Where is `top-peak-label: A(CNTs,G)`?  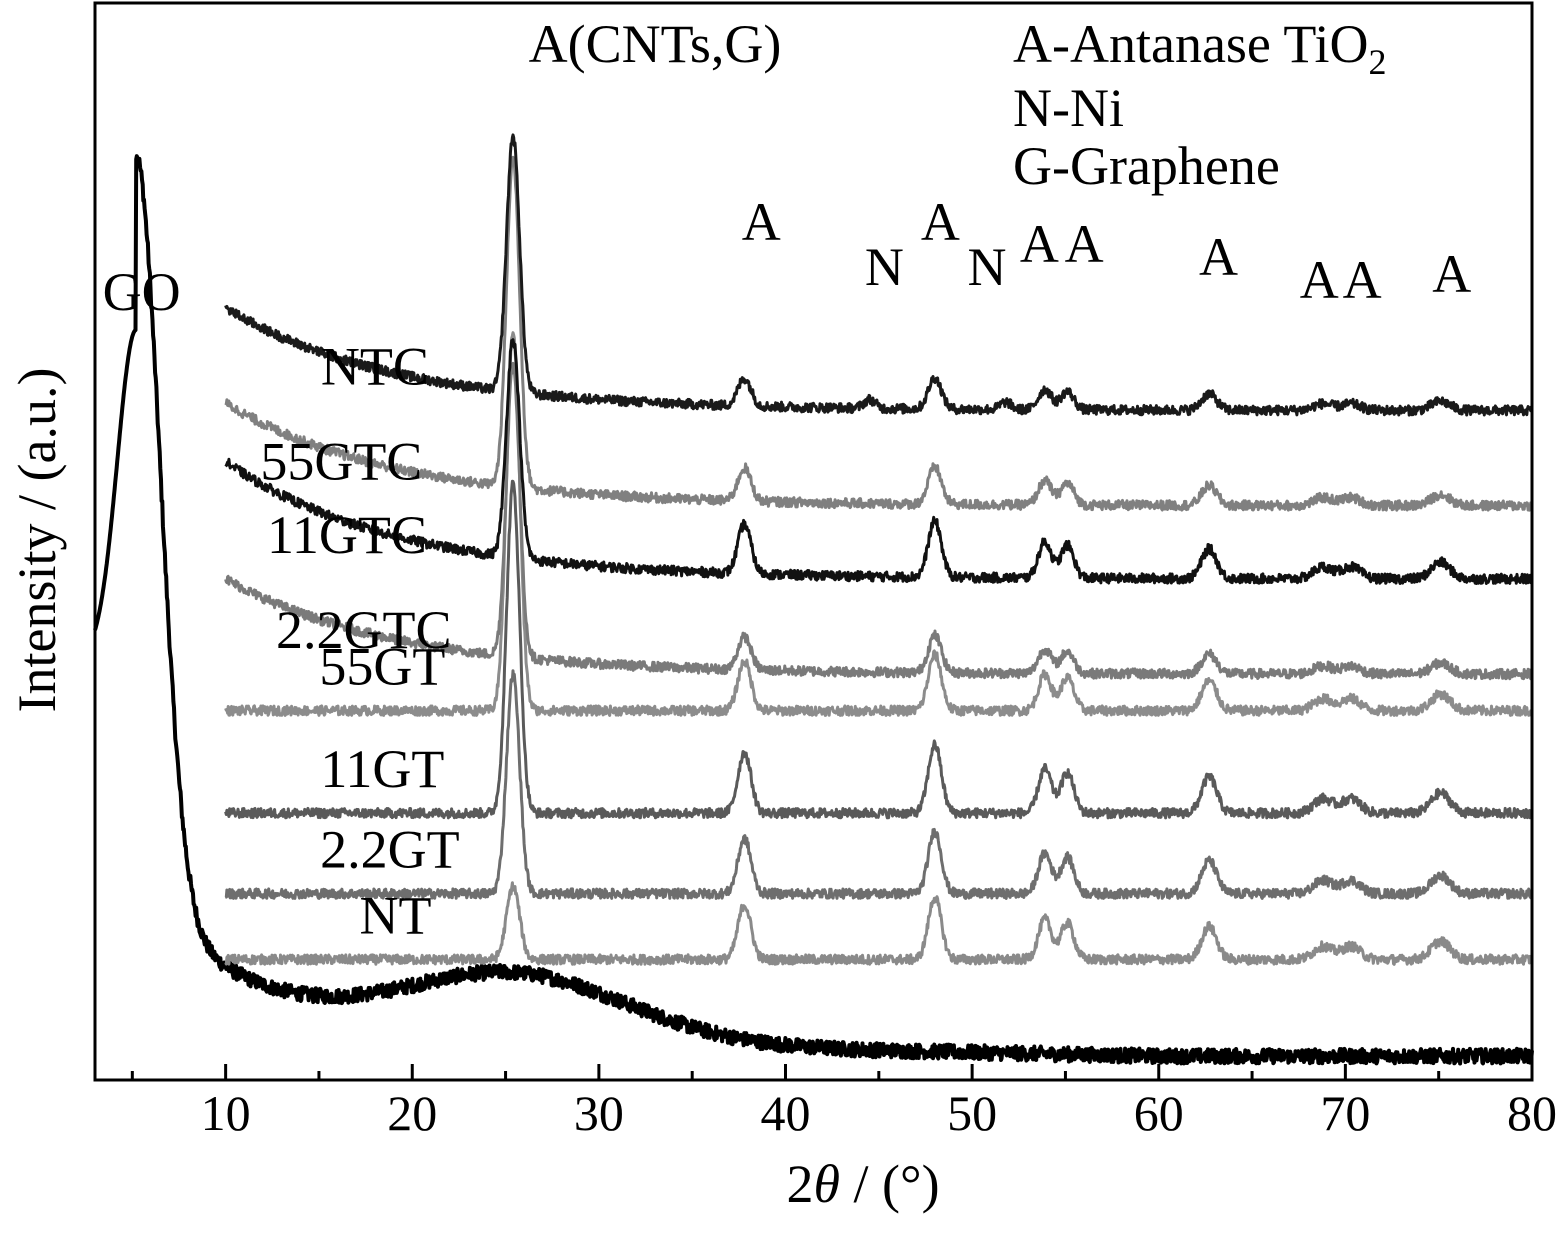 top-peak-label: A(CNTs,G) is located at coordinates (655, 44).